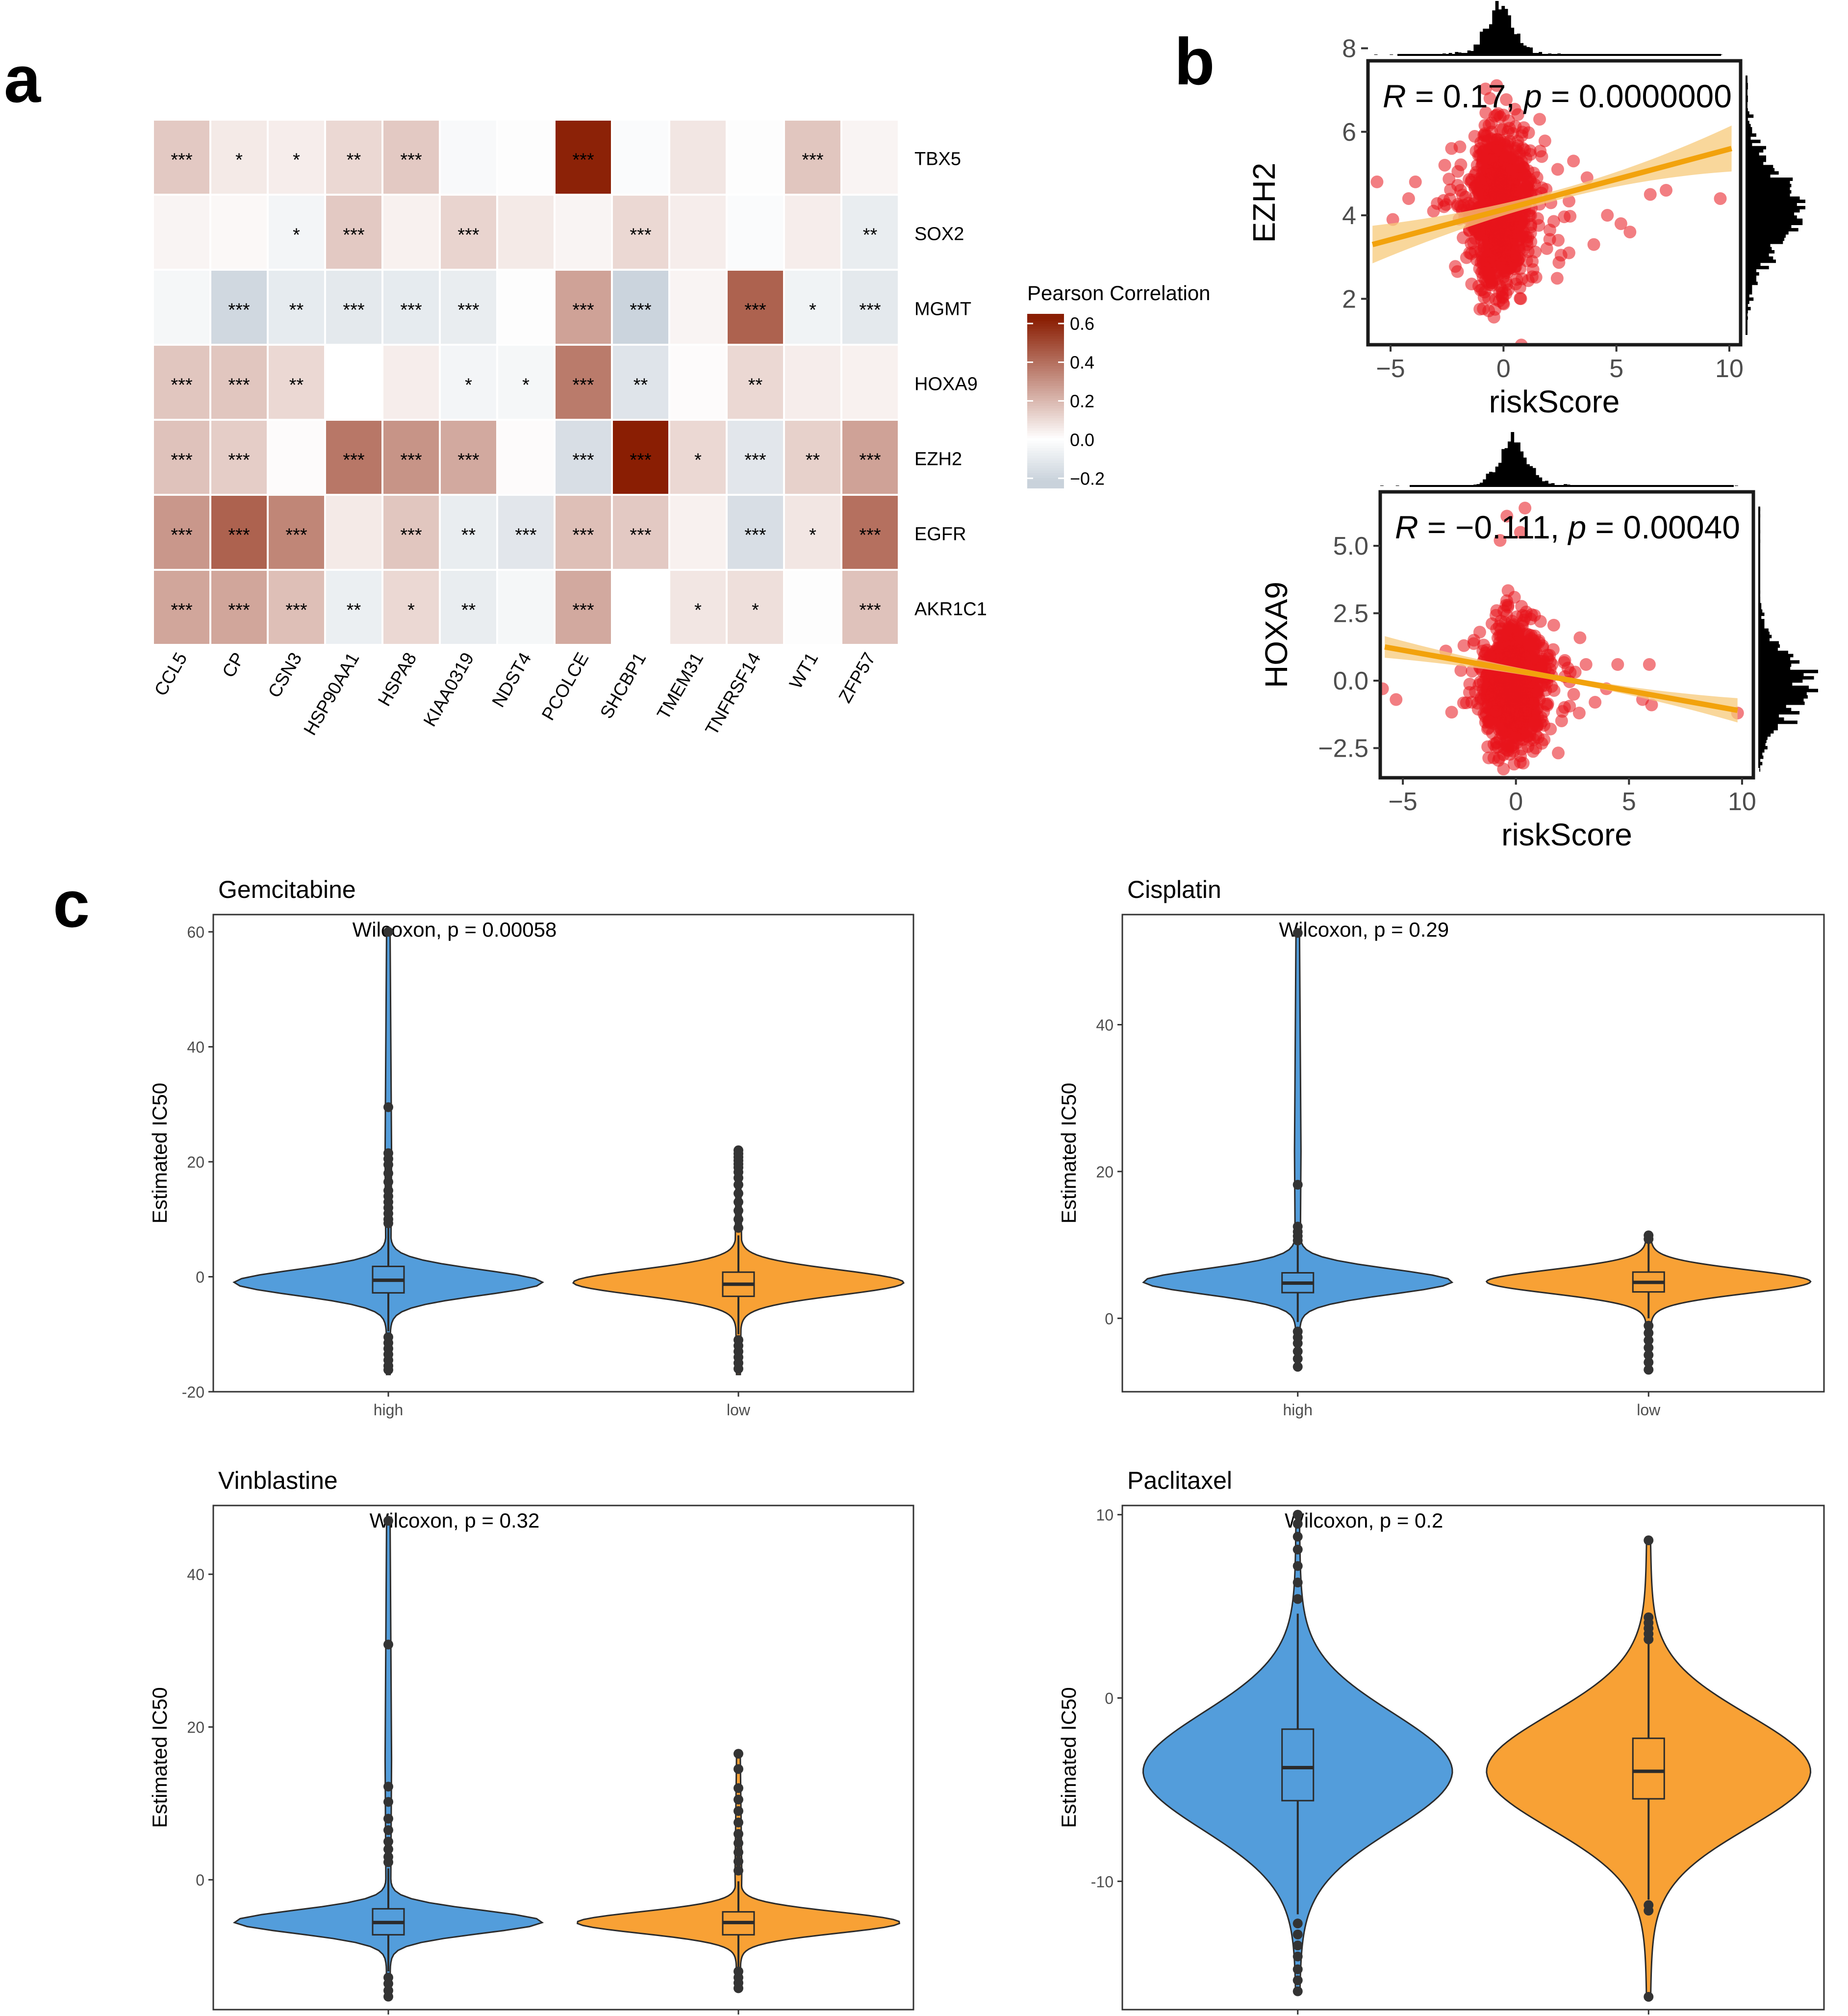 The image size is (1848, 2016). I want to click on y-tick-label: 0.0, so click(1350, 681).